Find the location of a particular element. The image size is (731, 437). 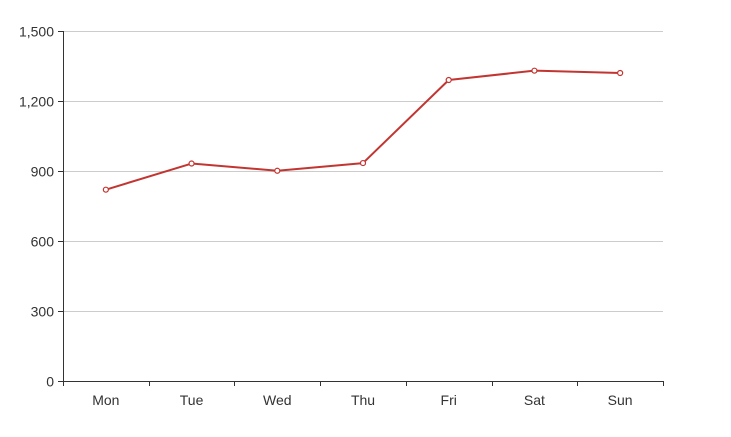

data-point-fri is located at coordinates (448, 80).